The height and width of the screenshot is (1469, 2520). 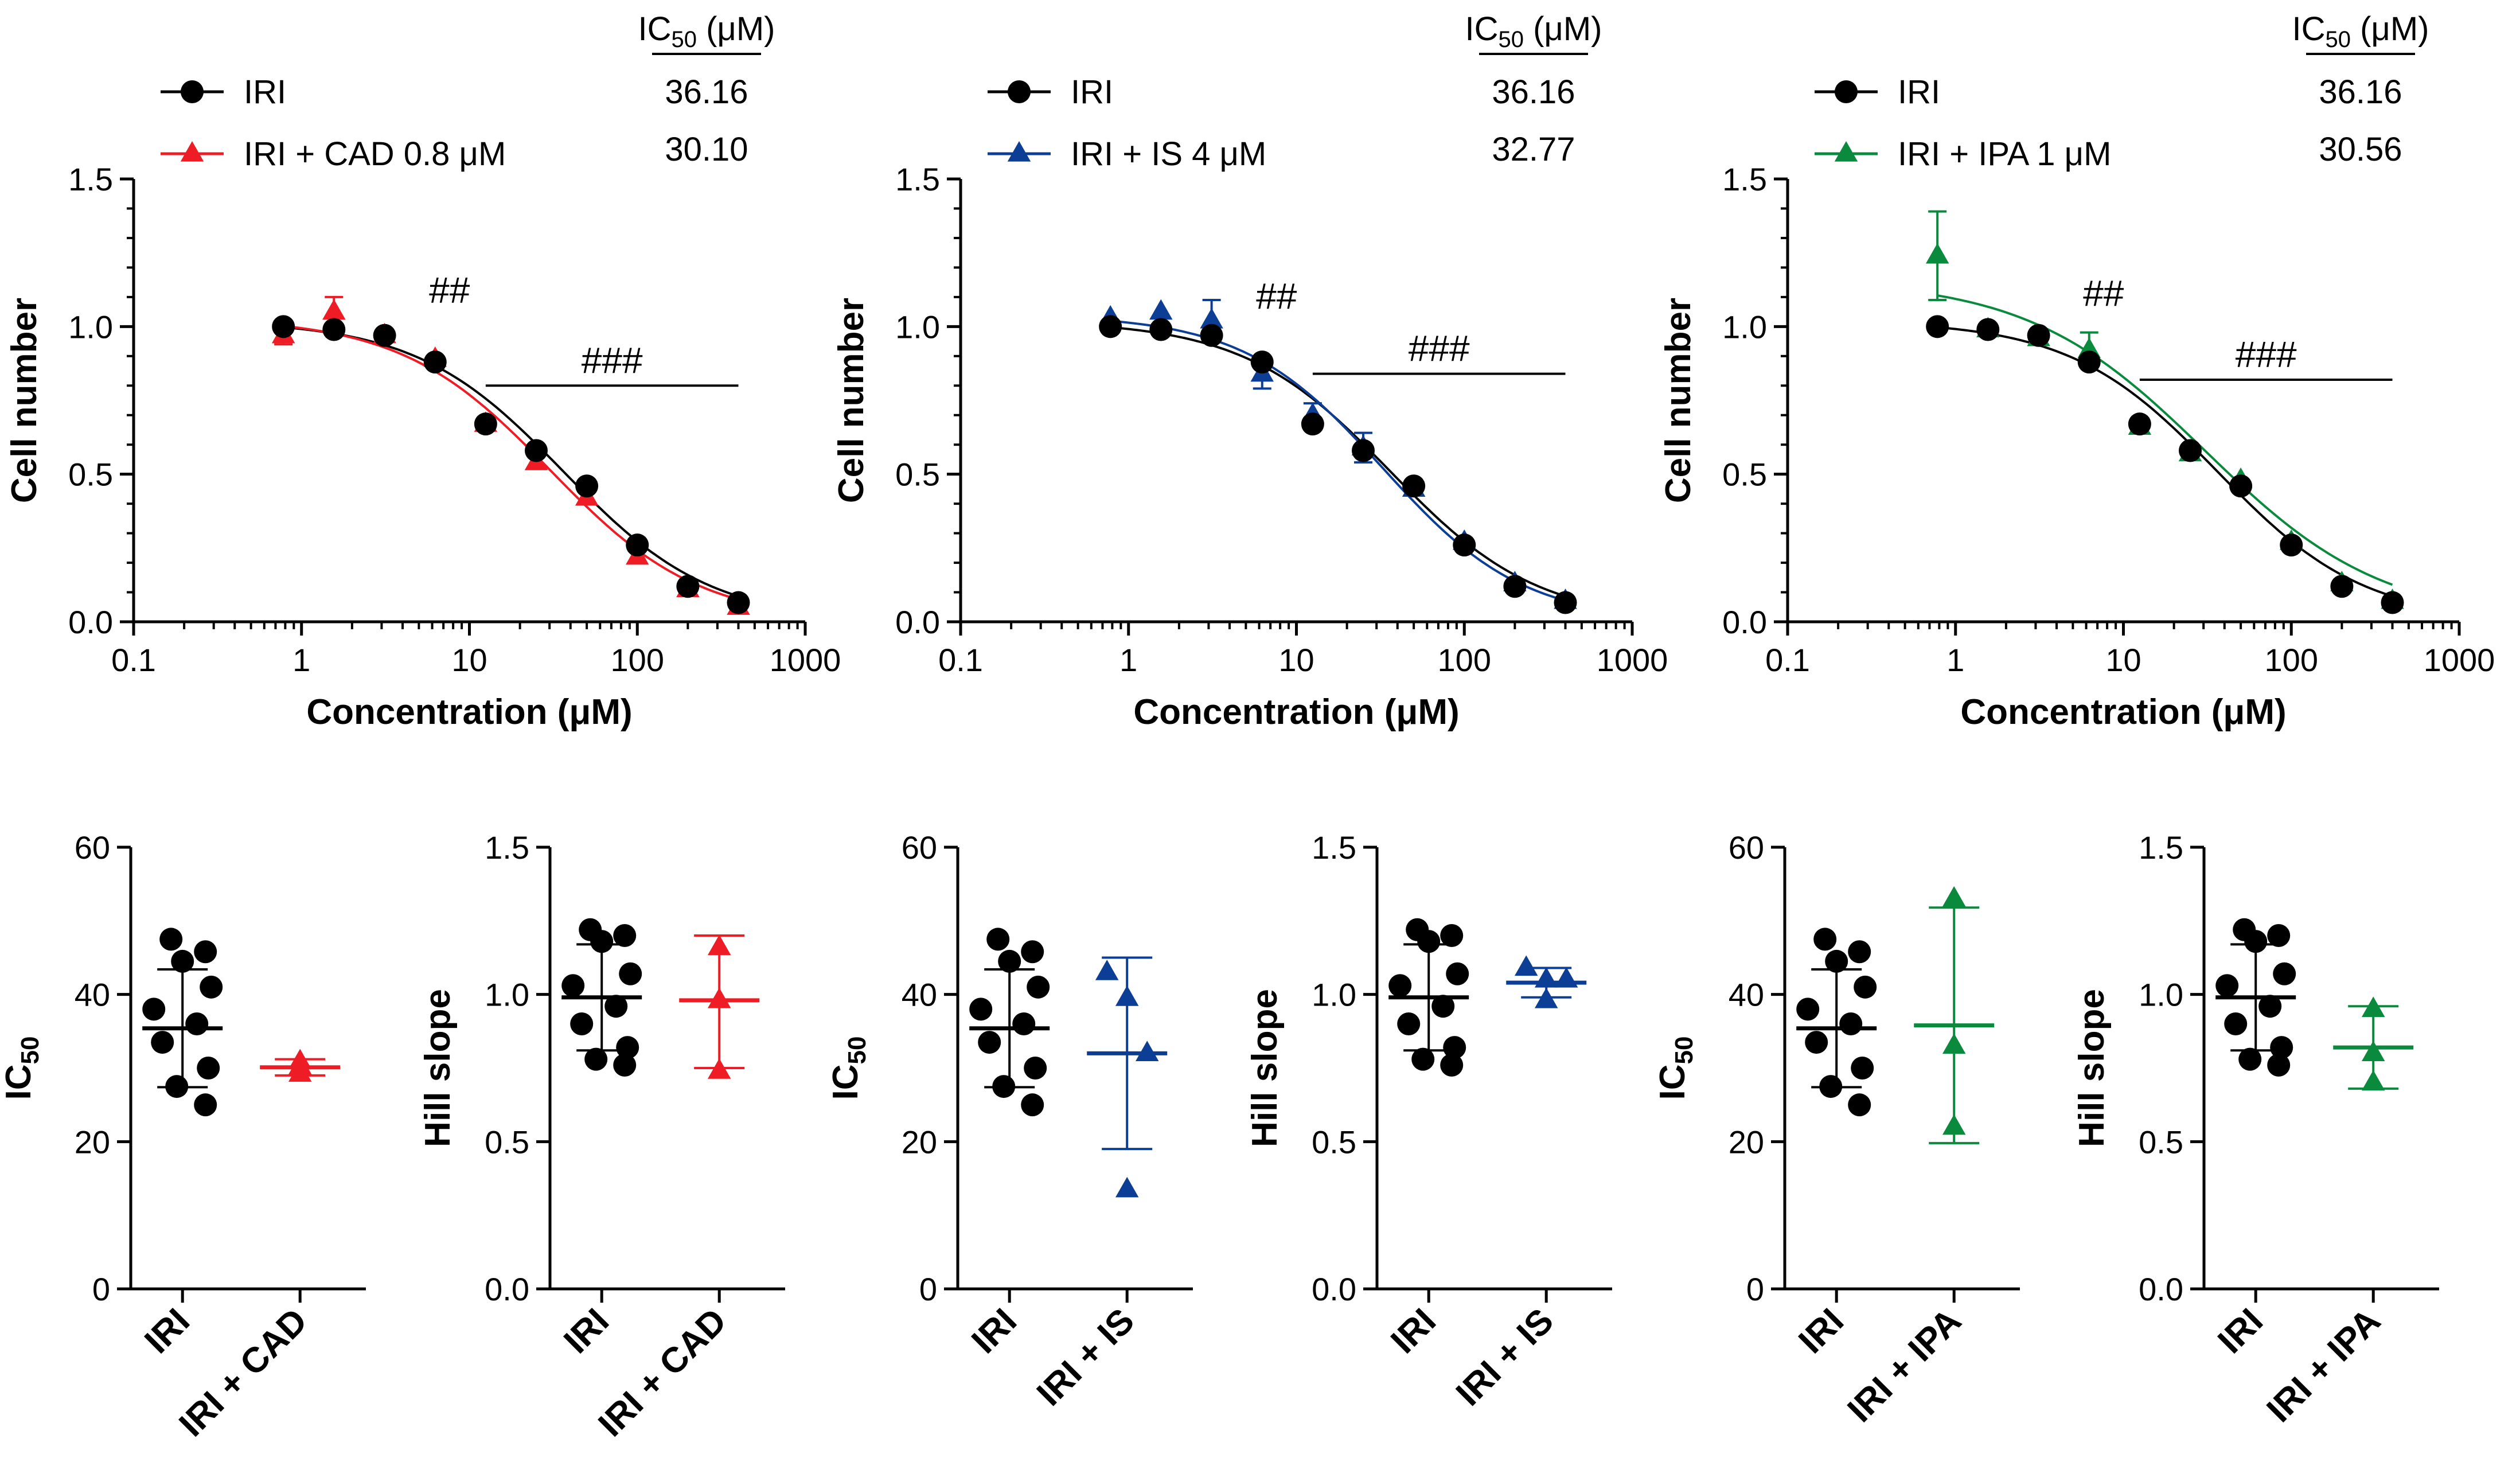 I want to click on legend-label: IRI + IS 4 μM, so click(x=1168, y=154).